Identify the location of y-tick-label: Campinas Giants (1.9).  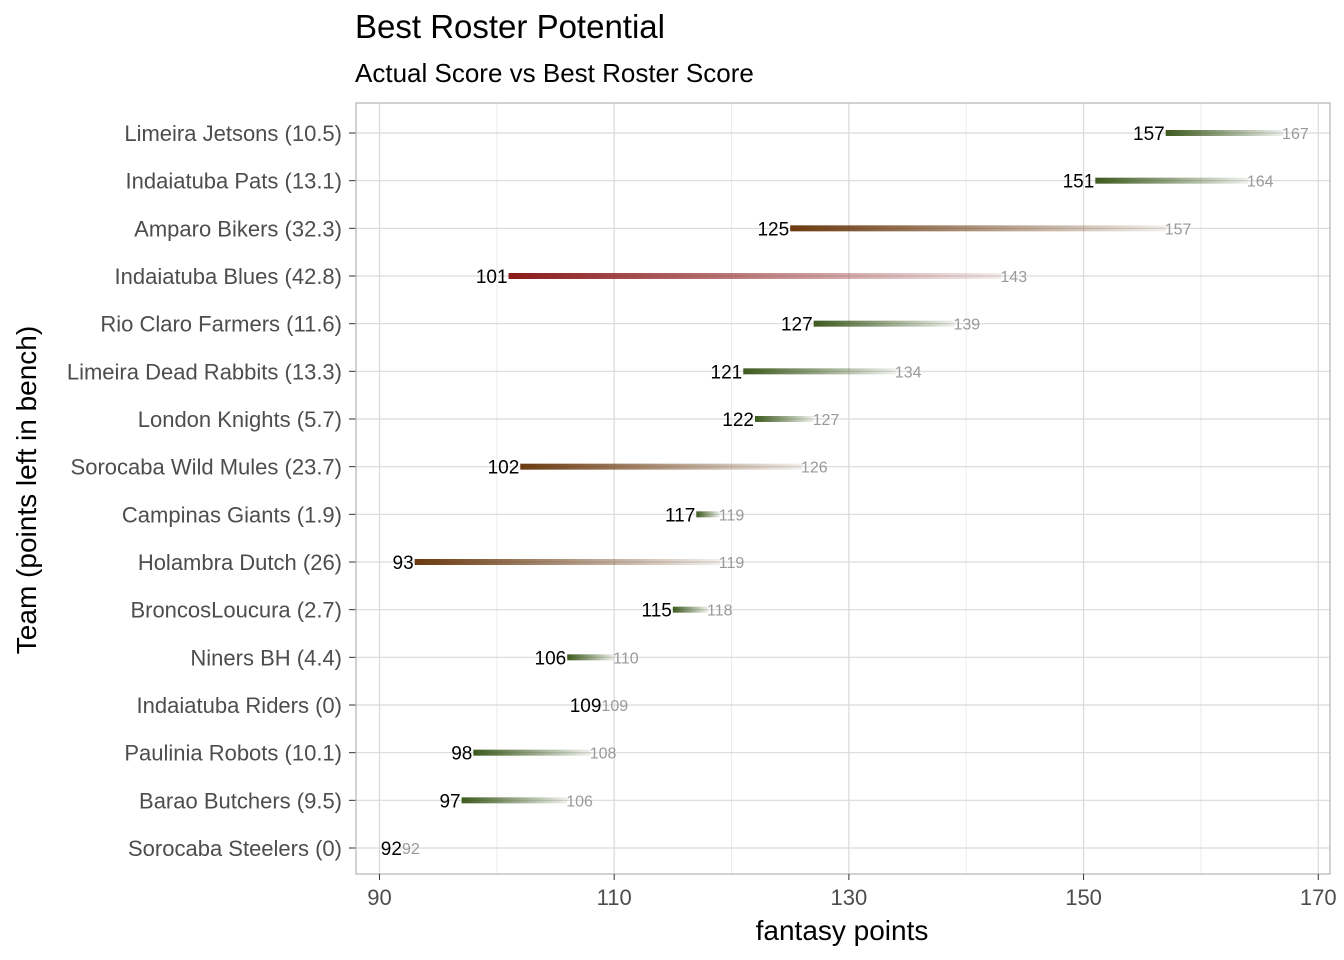
(232, 514).